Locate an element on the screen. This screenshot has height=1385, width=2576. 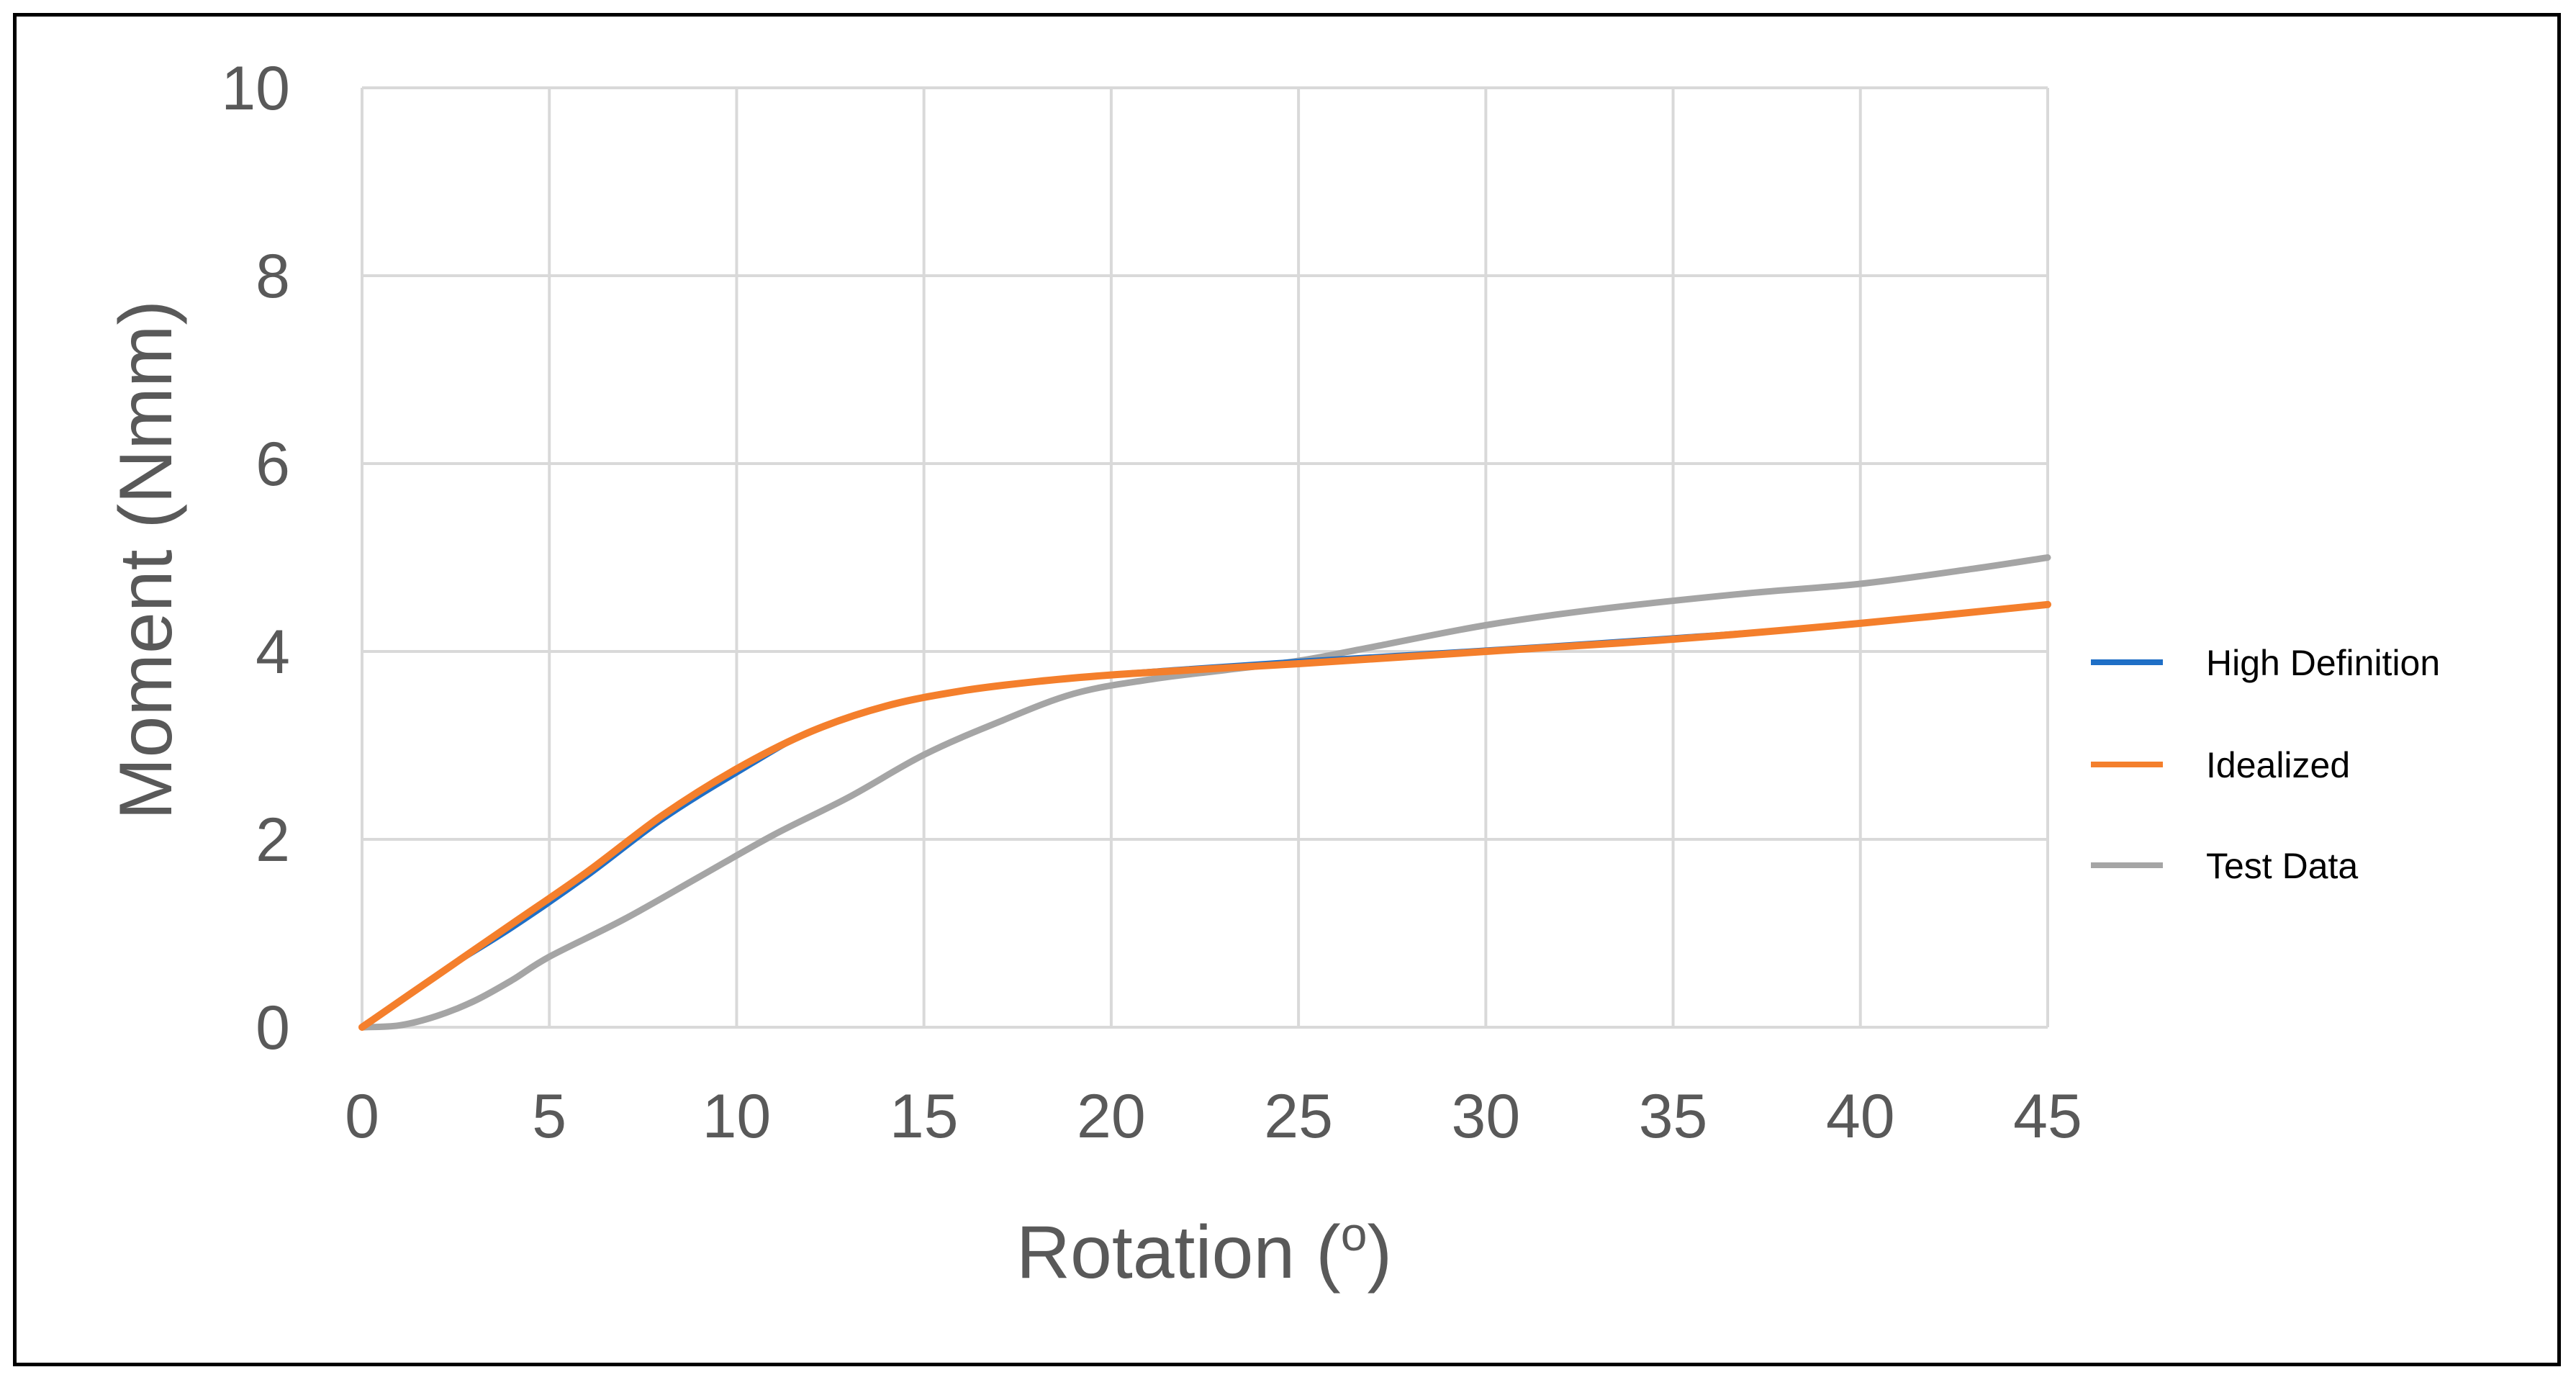
legend-item-test-data: Test Data is located at coordinates (2224, 866).